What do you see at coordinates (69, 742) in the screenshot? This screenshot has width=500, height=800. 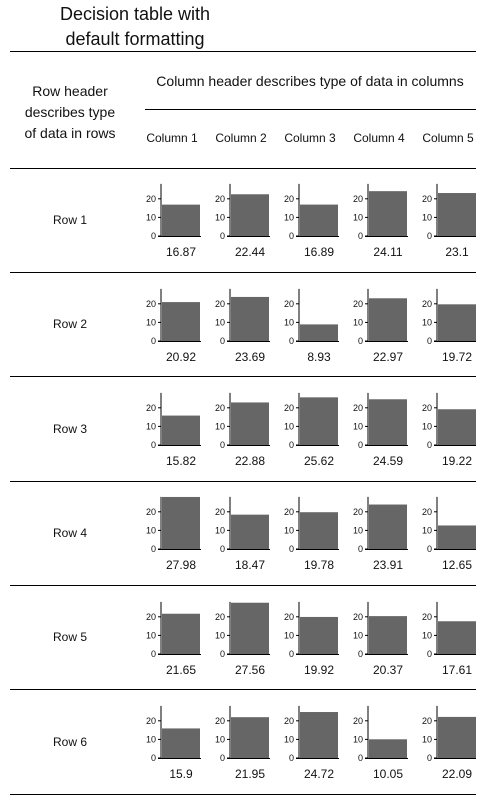 I see `row-6-label: Row 6` at bounding box center [69, 742].